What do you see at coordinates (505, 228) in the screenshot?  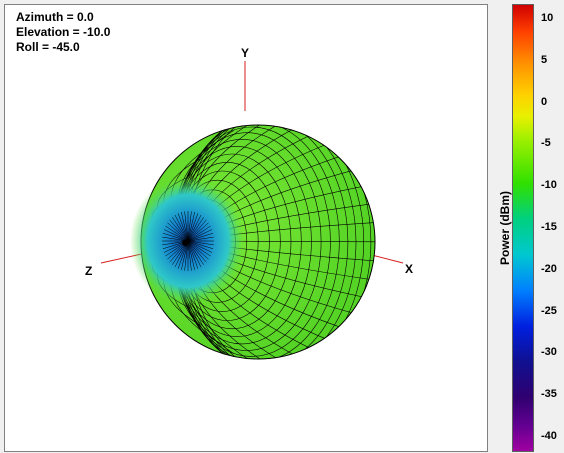 I see `colorbar-title: Power (dBm)` at bounding box center [505, 228].